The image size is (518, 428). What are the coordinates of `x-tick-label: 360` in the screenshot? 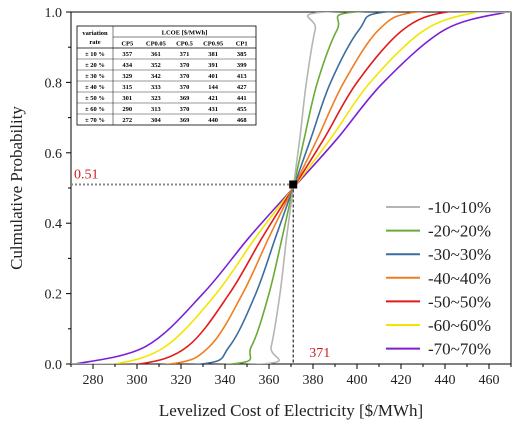 It's located at (269, 380).